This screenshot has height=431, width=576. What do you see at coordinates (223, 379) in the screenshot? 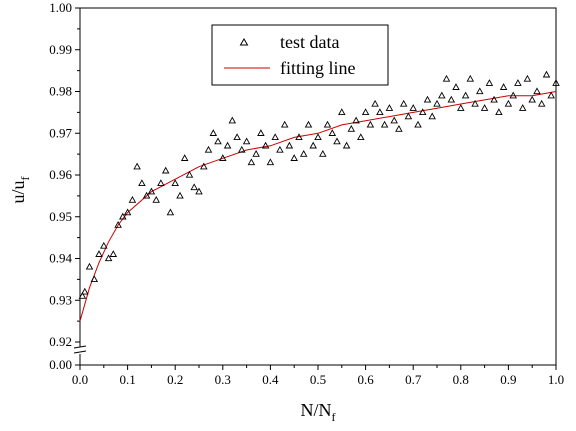
I see `x-tick-label: 0.3` at bounding box center [223, 379].